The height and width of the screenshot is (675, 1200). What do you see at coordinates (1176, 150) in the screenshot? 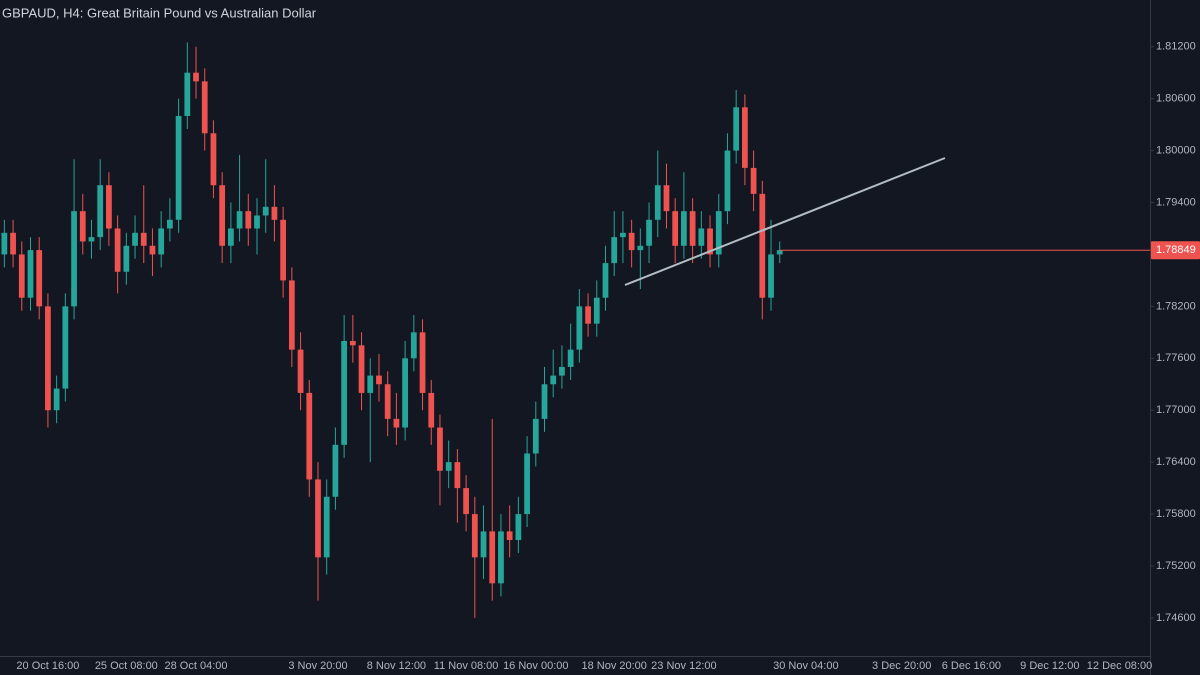
I see `y-tick-label: 1.80000` at bounding box center [1176, 150].